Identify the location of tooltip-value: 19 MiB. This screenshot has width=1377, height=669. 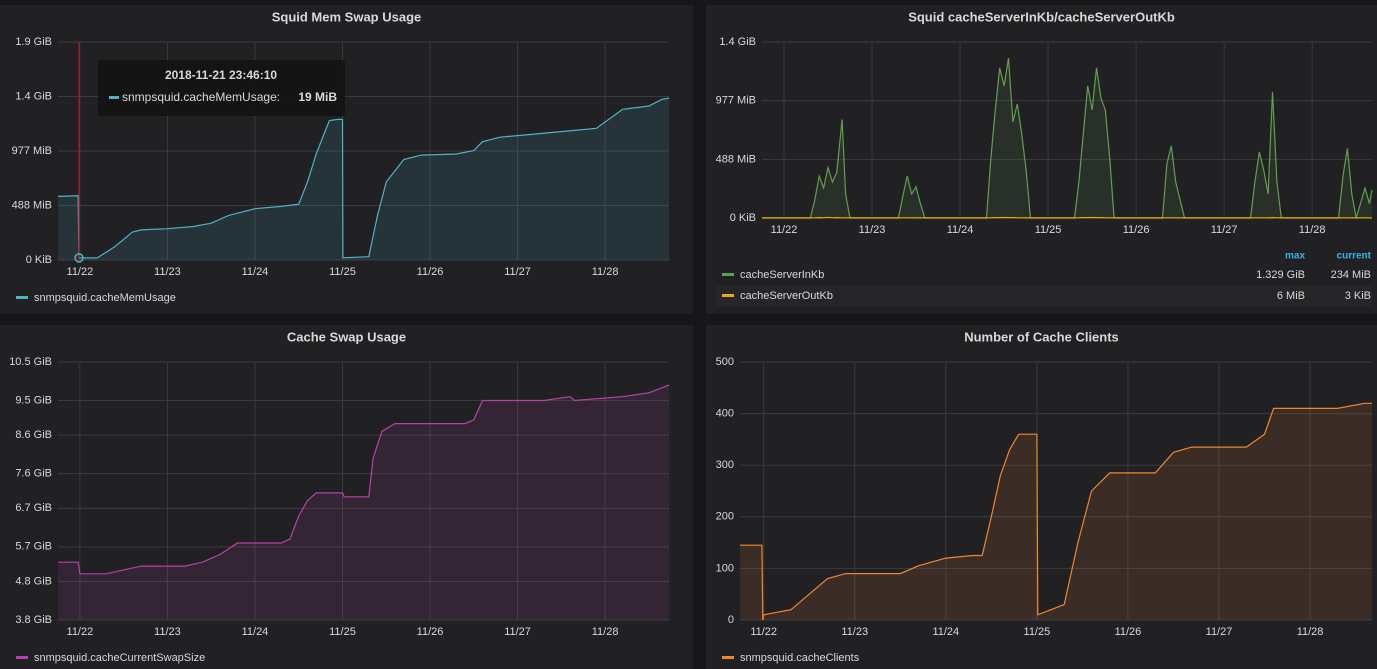
(317, 97).